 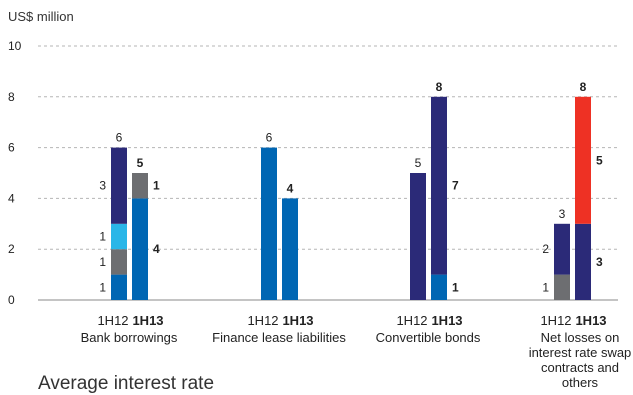 I want to click on category-label: Bank borrowings, so click(x=129, y=337).